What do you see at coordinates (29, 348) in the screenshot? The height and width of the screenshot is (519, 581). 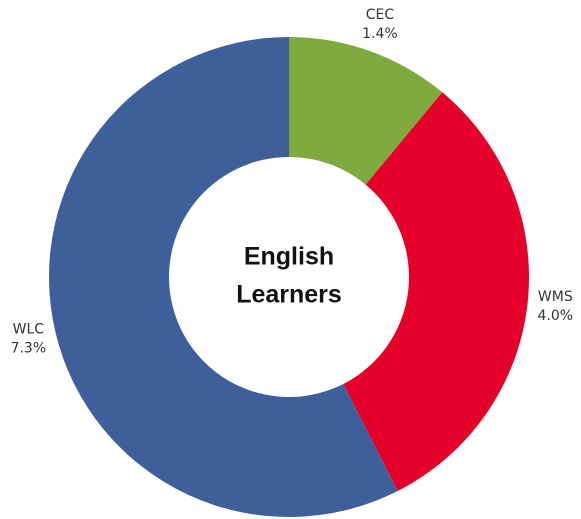 I see `slice-value-label: 7.3%` at bounding box center [29, 348].